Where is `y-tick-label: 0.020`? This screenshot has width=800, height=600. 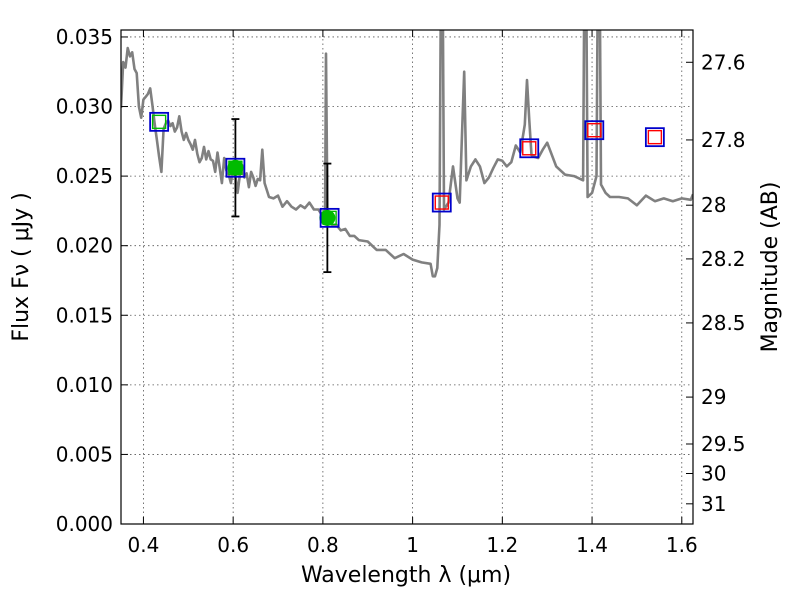 y-tick-label: 0.020 is located at coordinates (84, 246).